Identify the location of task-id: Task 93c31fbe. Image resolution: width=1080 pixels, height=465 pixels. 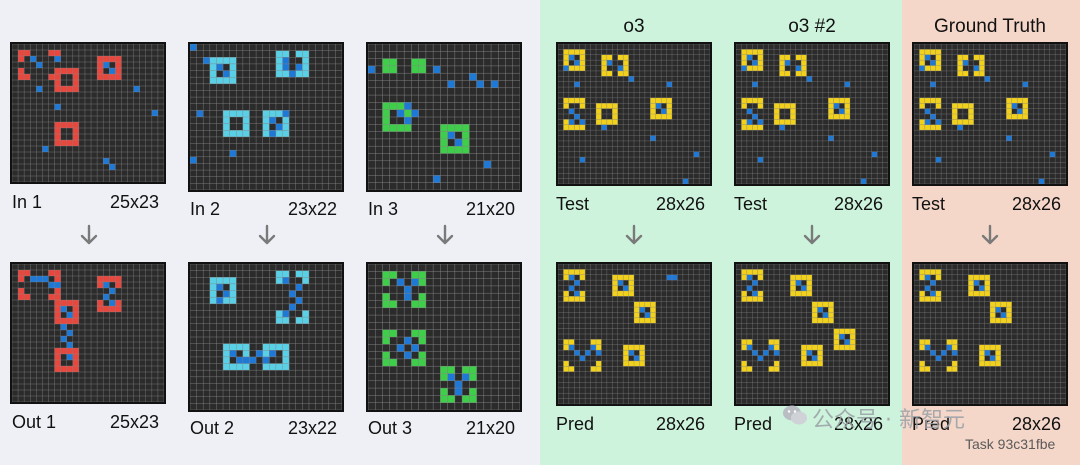
(1010, 444).